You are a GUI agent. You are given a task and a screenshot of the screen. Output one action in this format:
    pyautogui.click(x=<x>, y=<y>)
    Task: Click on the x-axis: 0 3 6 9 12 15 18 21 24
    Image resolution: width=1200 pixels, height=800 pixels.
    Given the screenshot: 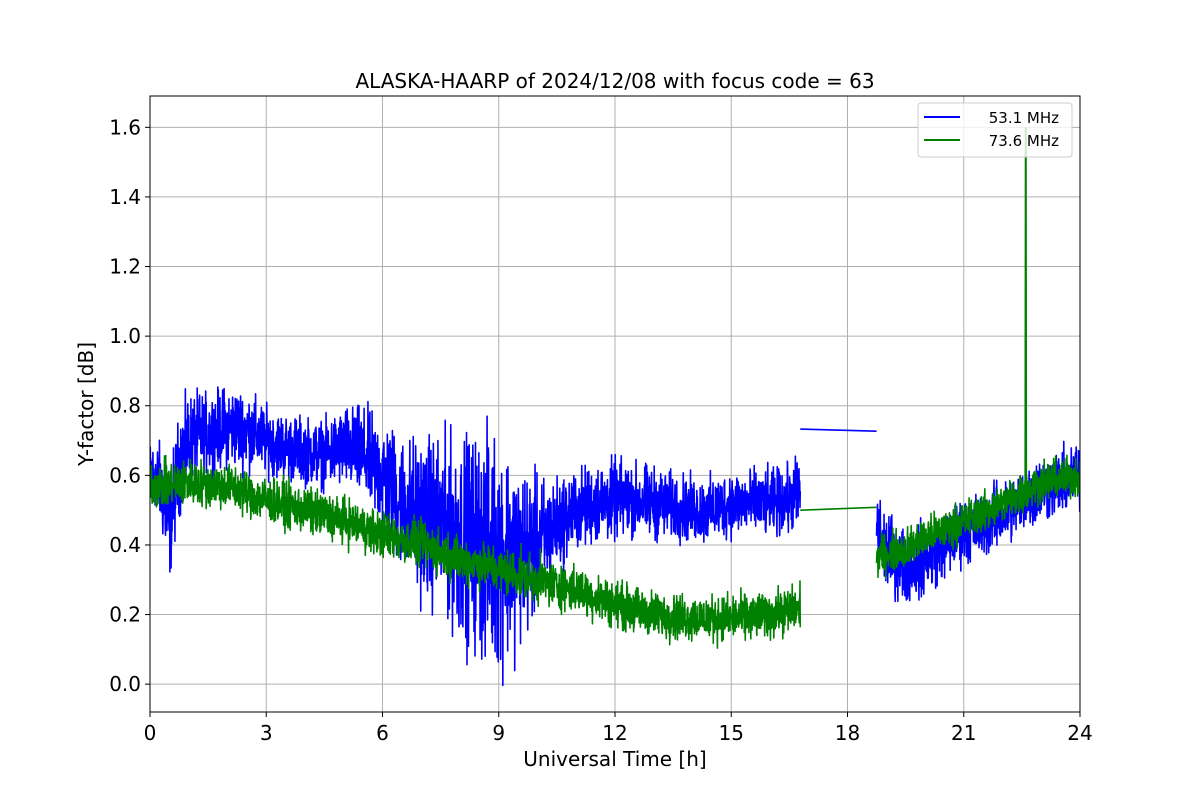 What is the action you would take?
    pyautogui.click(x=618, y=728)
    